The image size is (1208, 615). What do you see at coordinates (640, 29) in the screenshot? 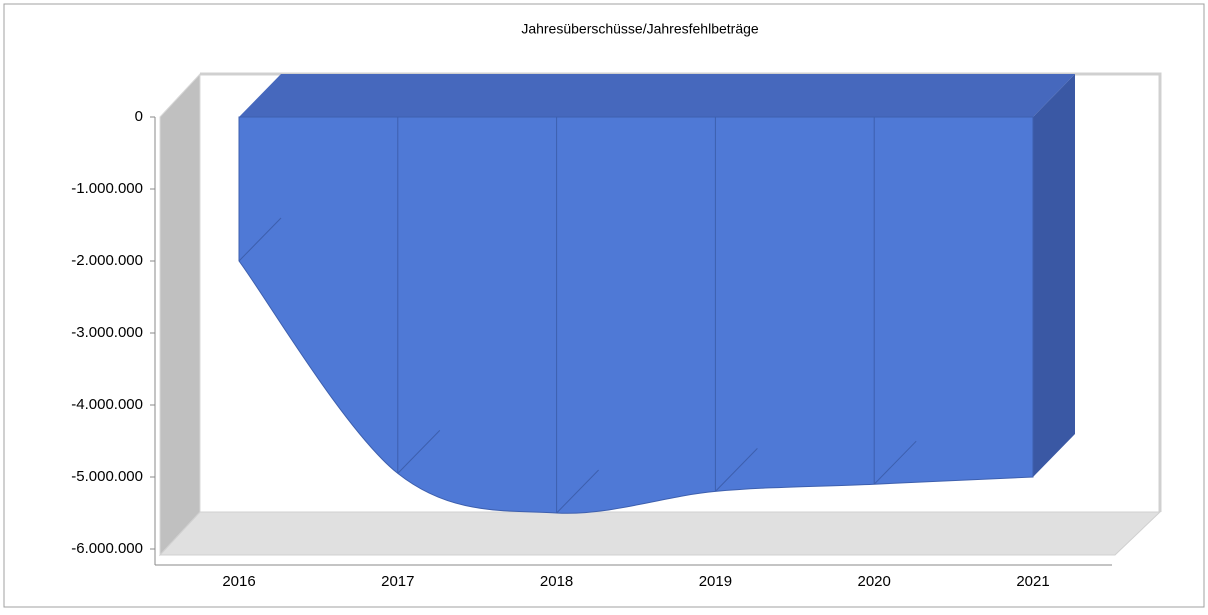
I see `chart-title: Jahresüberschüsse/Jahresfehlbeträge` at bounding box center [640, 29].